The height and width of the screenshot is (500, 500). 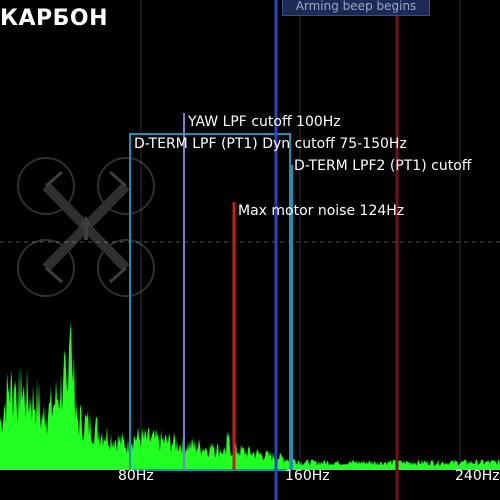 I want to click on x-tick-160hz: 160Hz, so click(x=307, y=476).